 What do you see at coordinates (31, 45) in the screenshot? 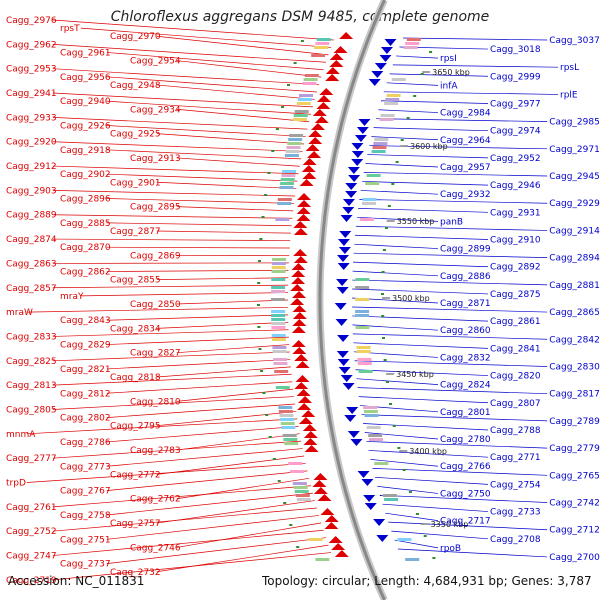
I see `gene-label-left: Cagg_2962` at bounding box center [31, 45].